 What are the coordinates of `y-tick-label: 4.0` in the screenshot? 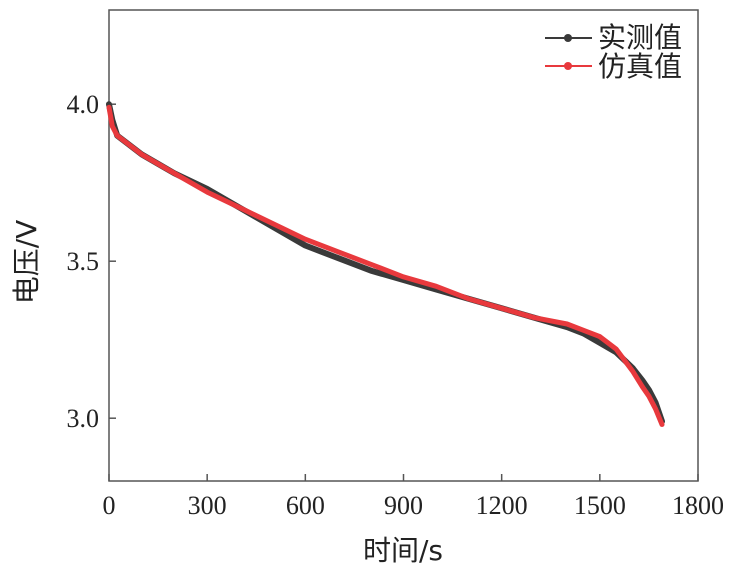 It's located at (83, 104).